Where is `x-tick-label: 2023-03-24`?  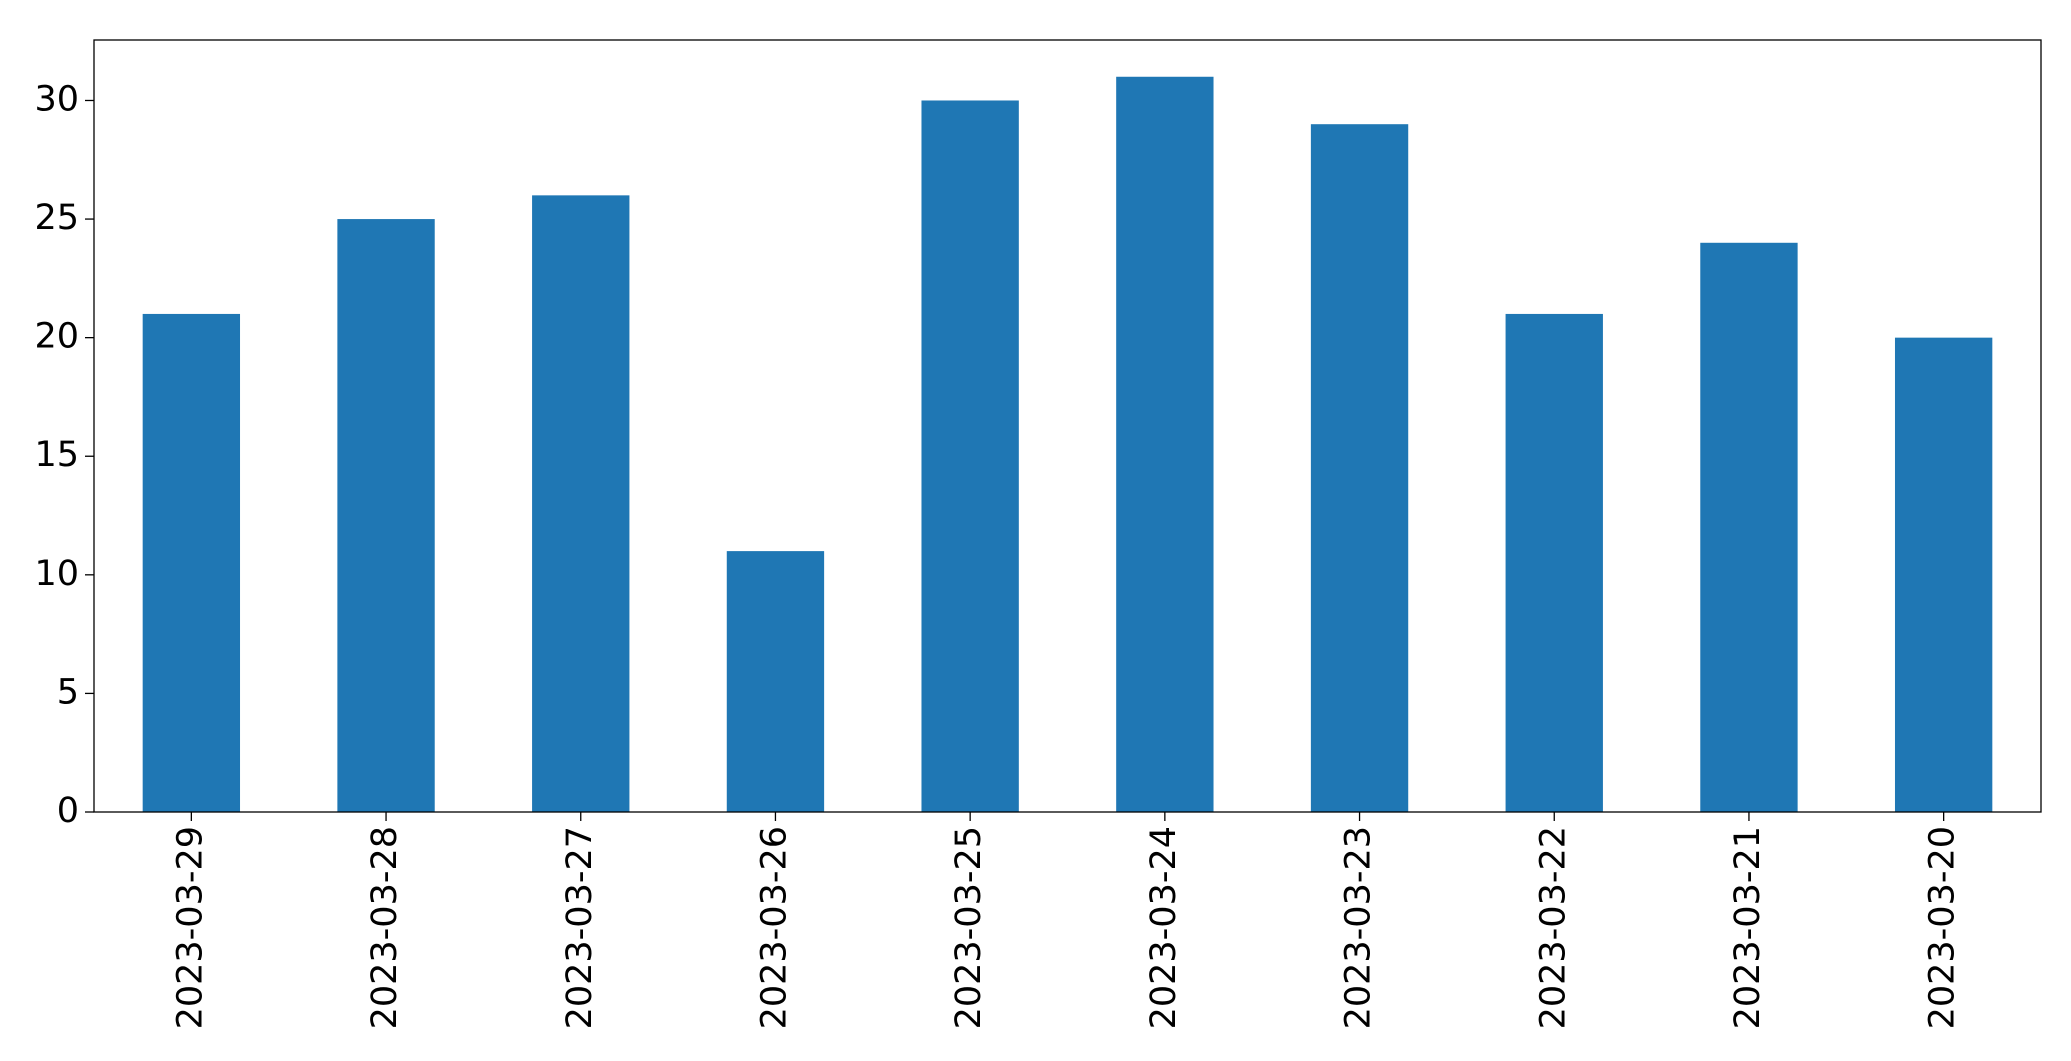
x-tick-label: 2023-03-24 is located at coordinates (1164, 927).